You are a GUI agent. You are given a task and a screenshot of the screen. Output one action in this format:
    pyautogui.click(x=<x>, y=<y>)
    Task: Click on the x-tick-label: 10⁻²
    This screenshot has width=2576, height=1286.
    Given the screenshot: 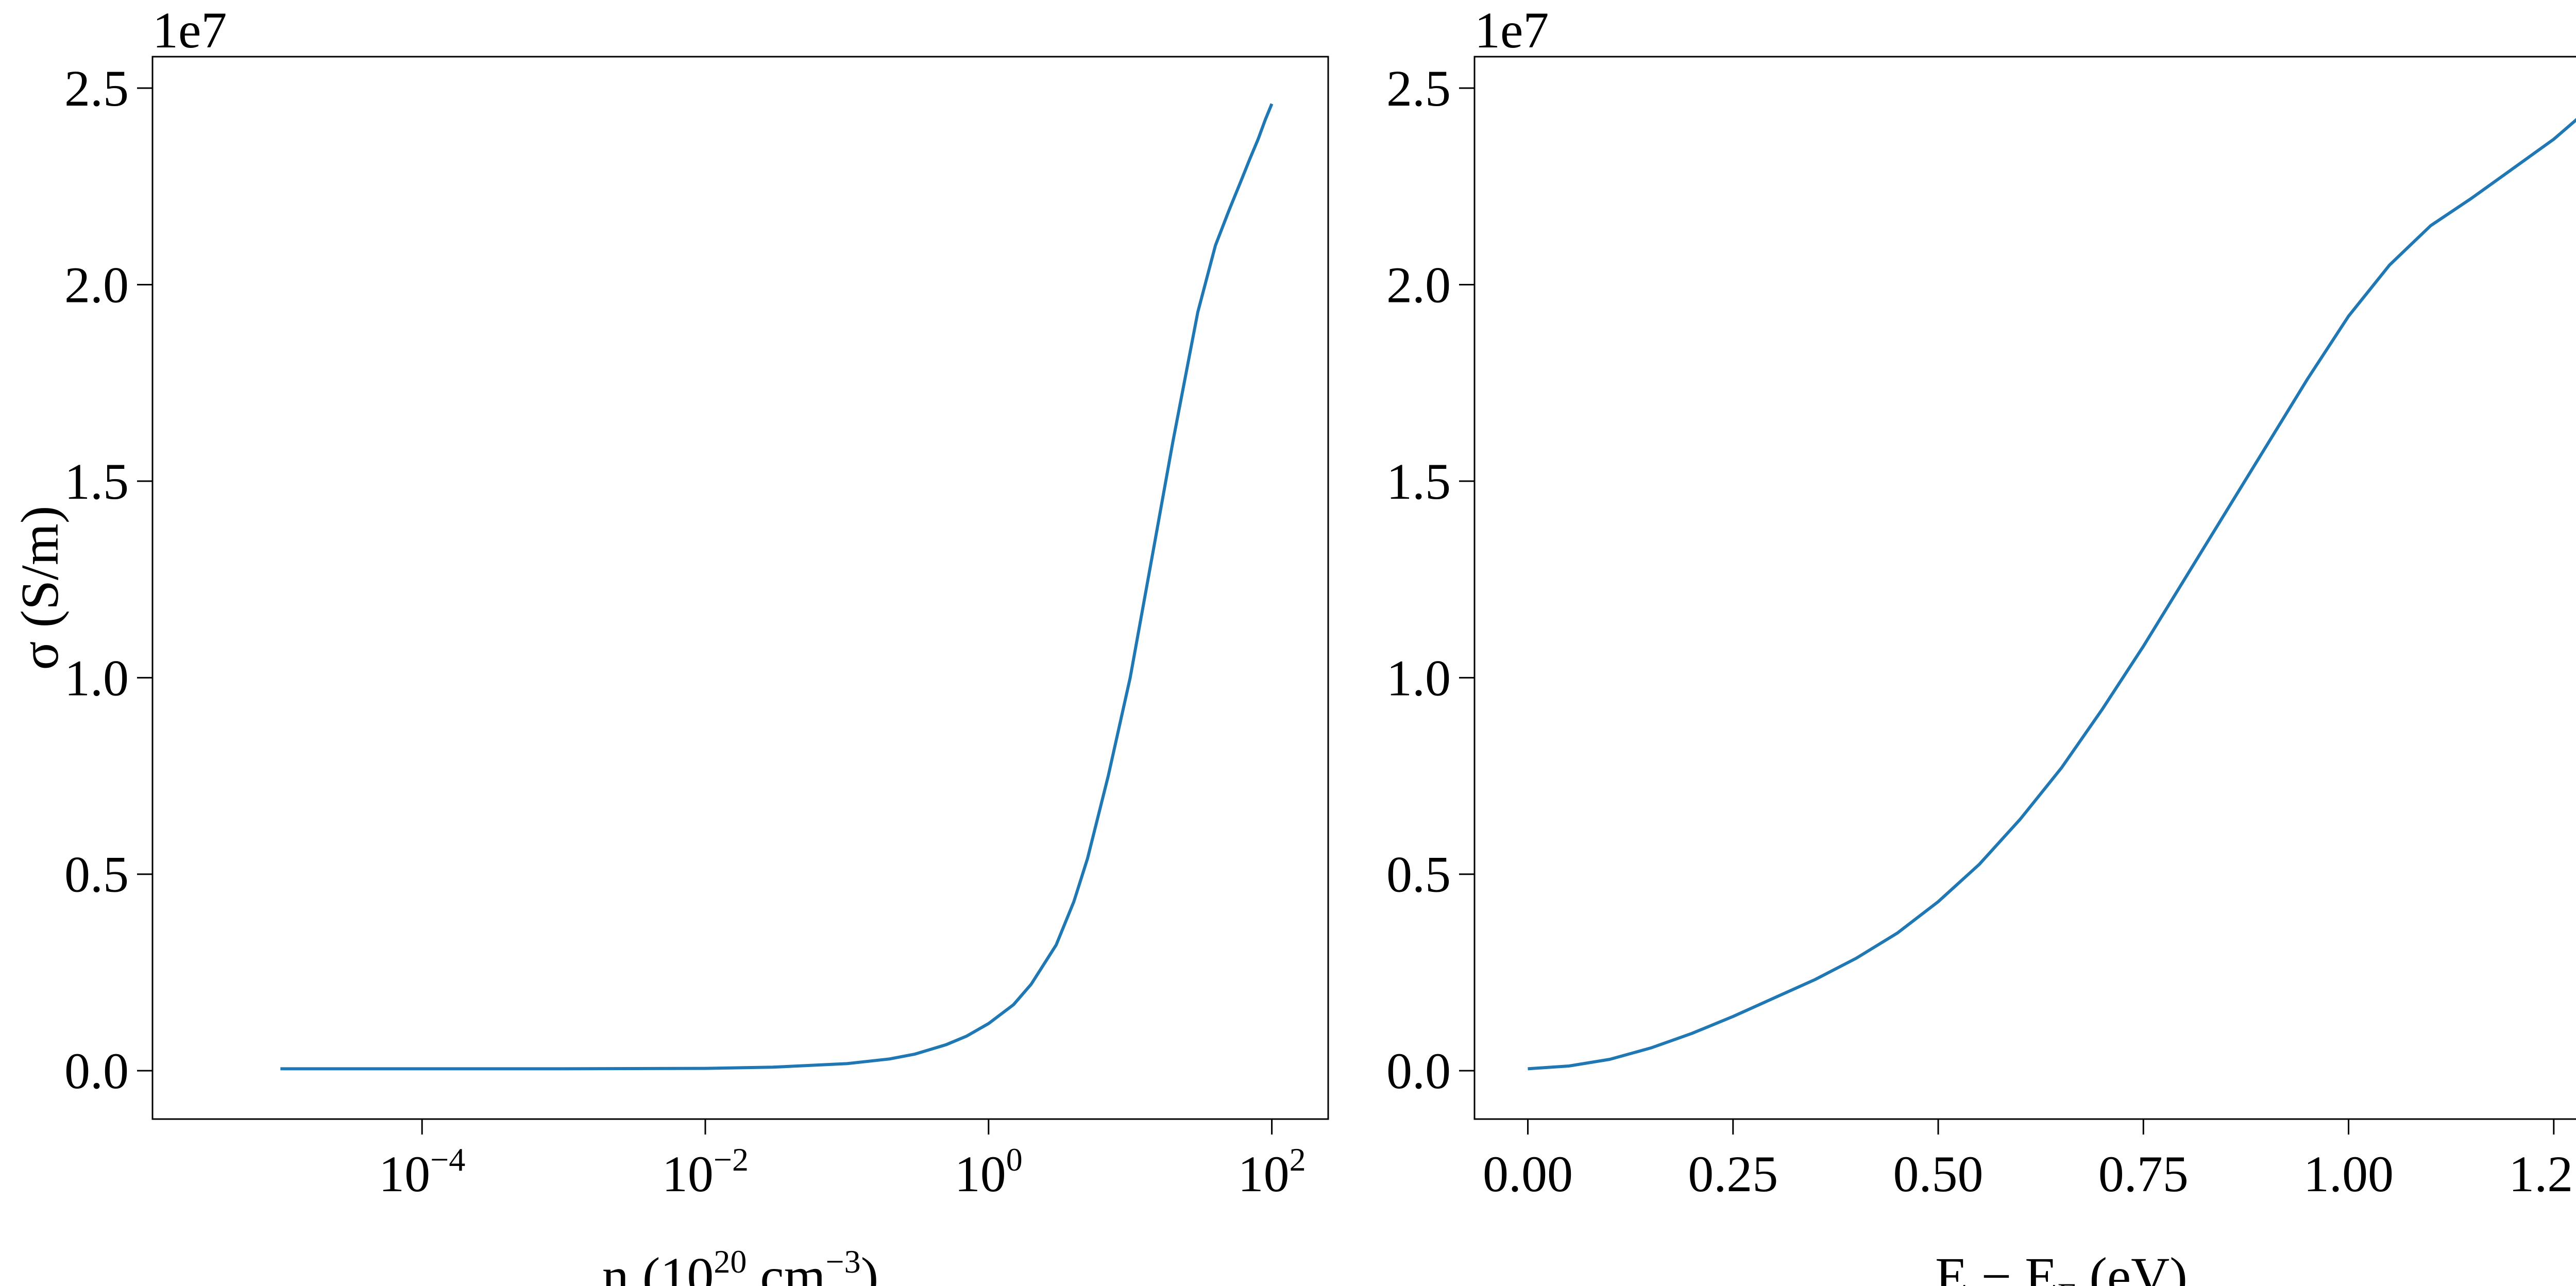 What is the action you would take?
    pyautogui.click(x=705, y=1172)
    